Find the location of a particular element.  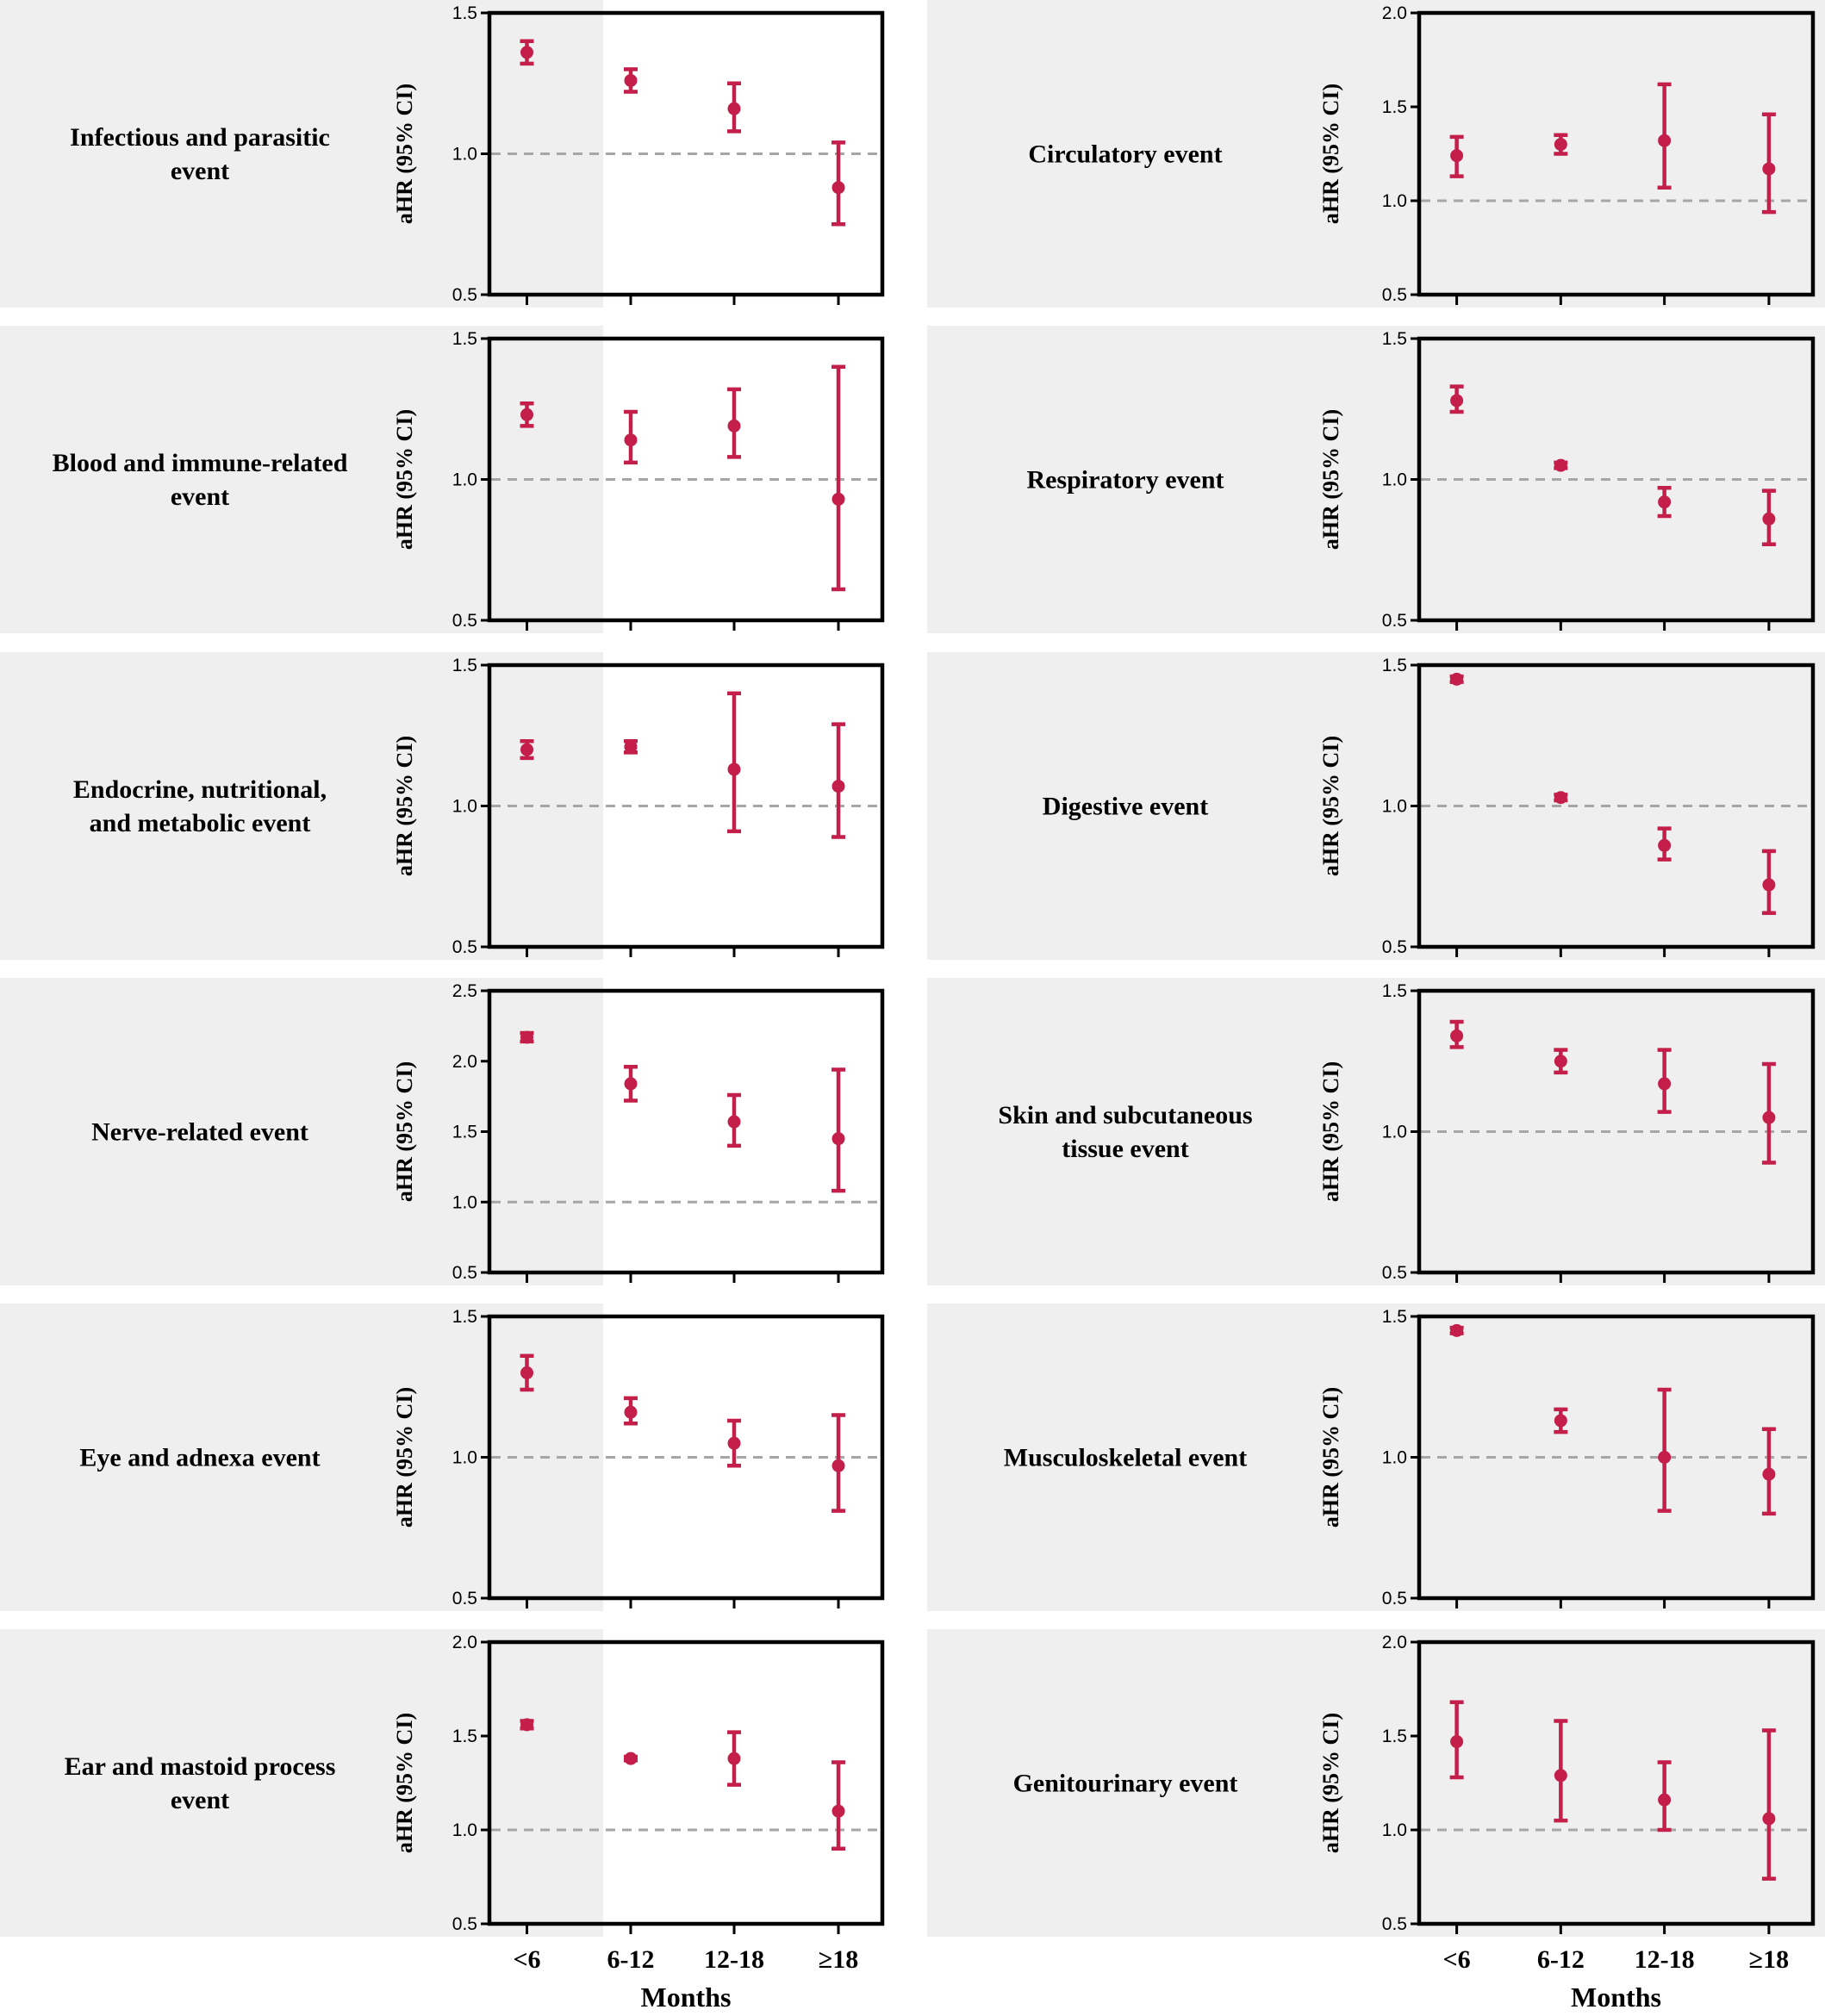

panel-title-line: Skin and subcutaneous is located at coordinates (1125, 1115).